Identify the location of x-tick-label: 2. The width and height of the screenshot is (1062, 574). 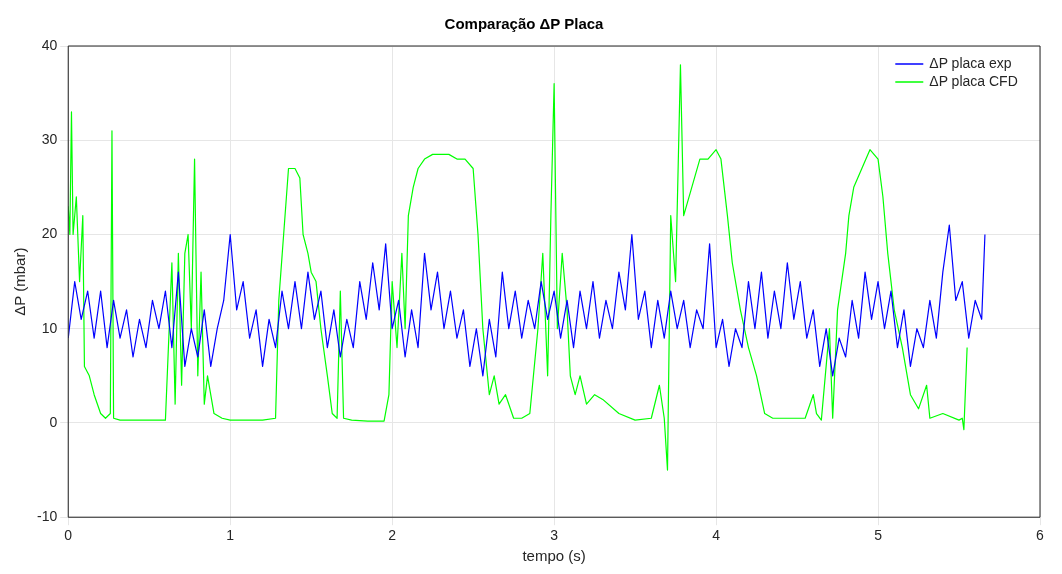
(392, 535).